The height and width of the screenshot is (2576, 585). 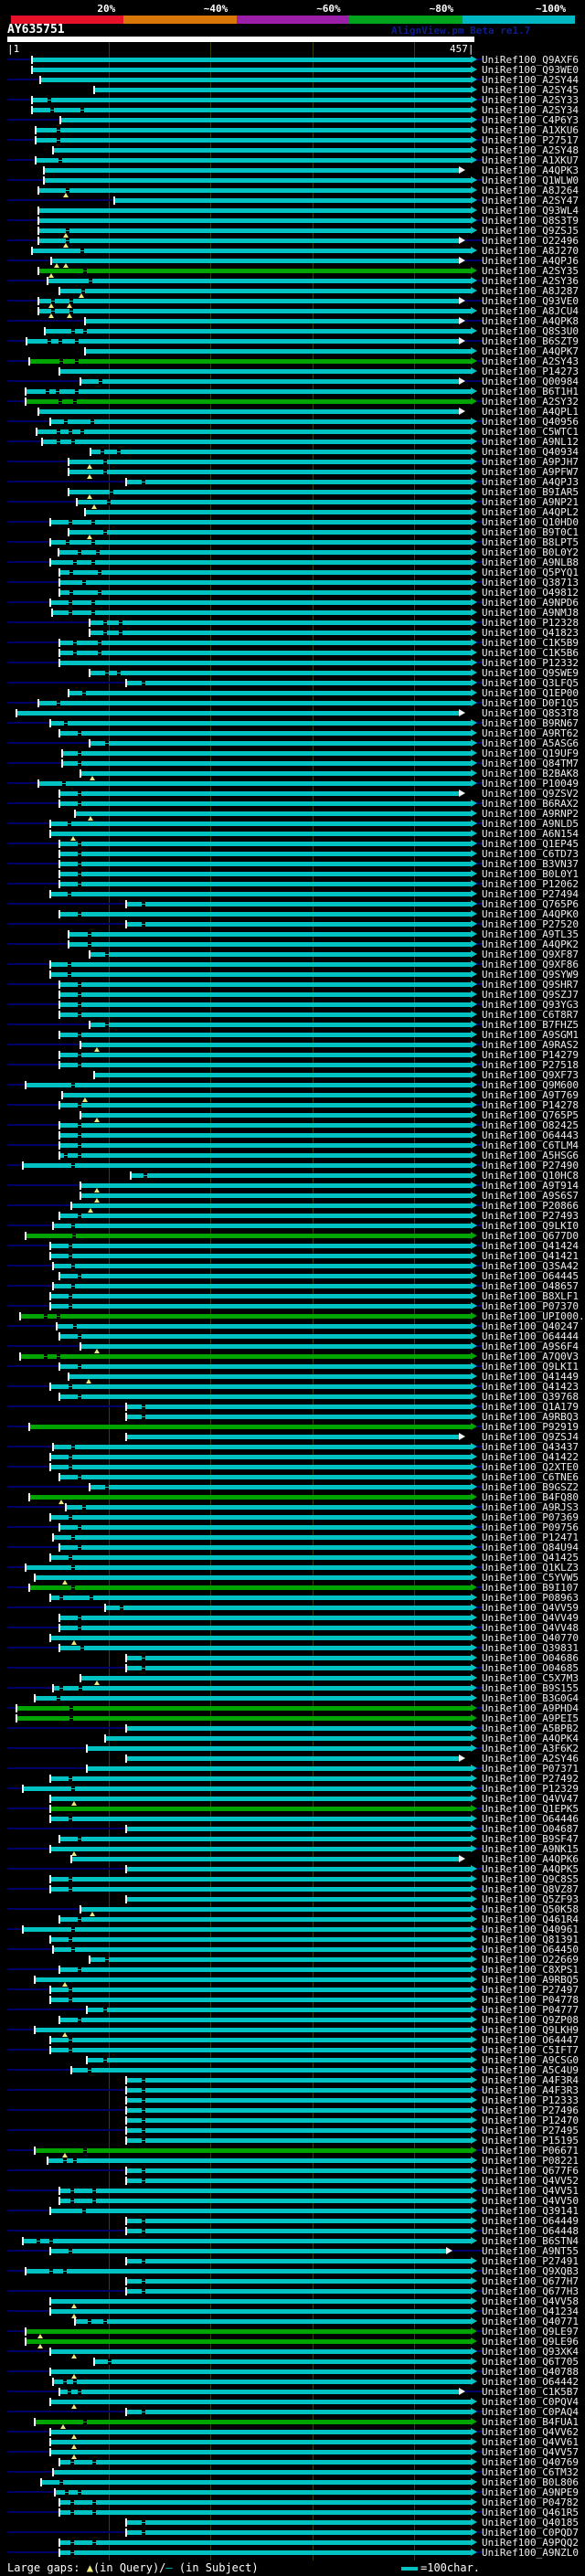 What do you see at coordinates (531, 854) in the screenshot?
I see `subject-label: UniRef100_C6TD73` at bounding box center [531, 854].